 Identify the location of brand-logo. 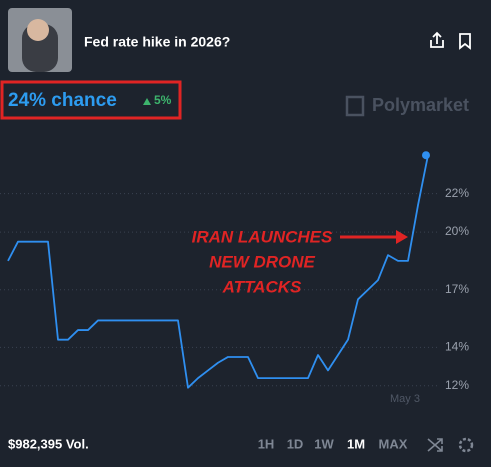
(355, 106).